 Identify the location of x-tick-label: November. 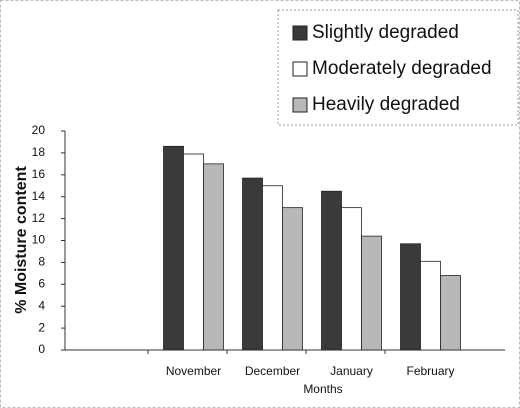
(193, 371).